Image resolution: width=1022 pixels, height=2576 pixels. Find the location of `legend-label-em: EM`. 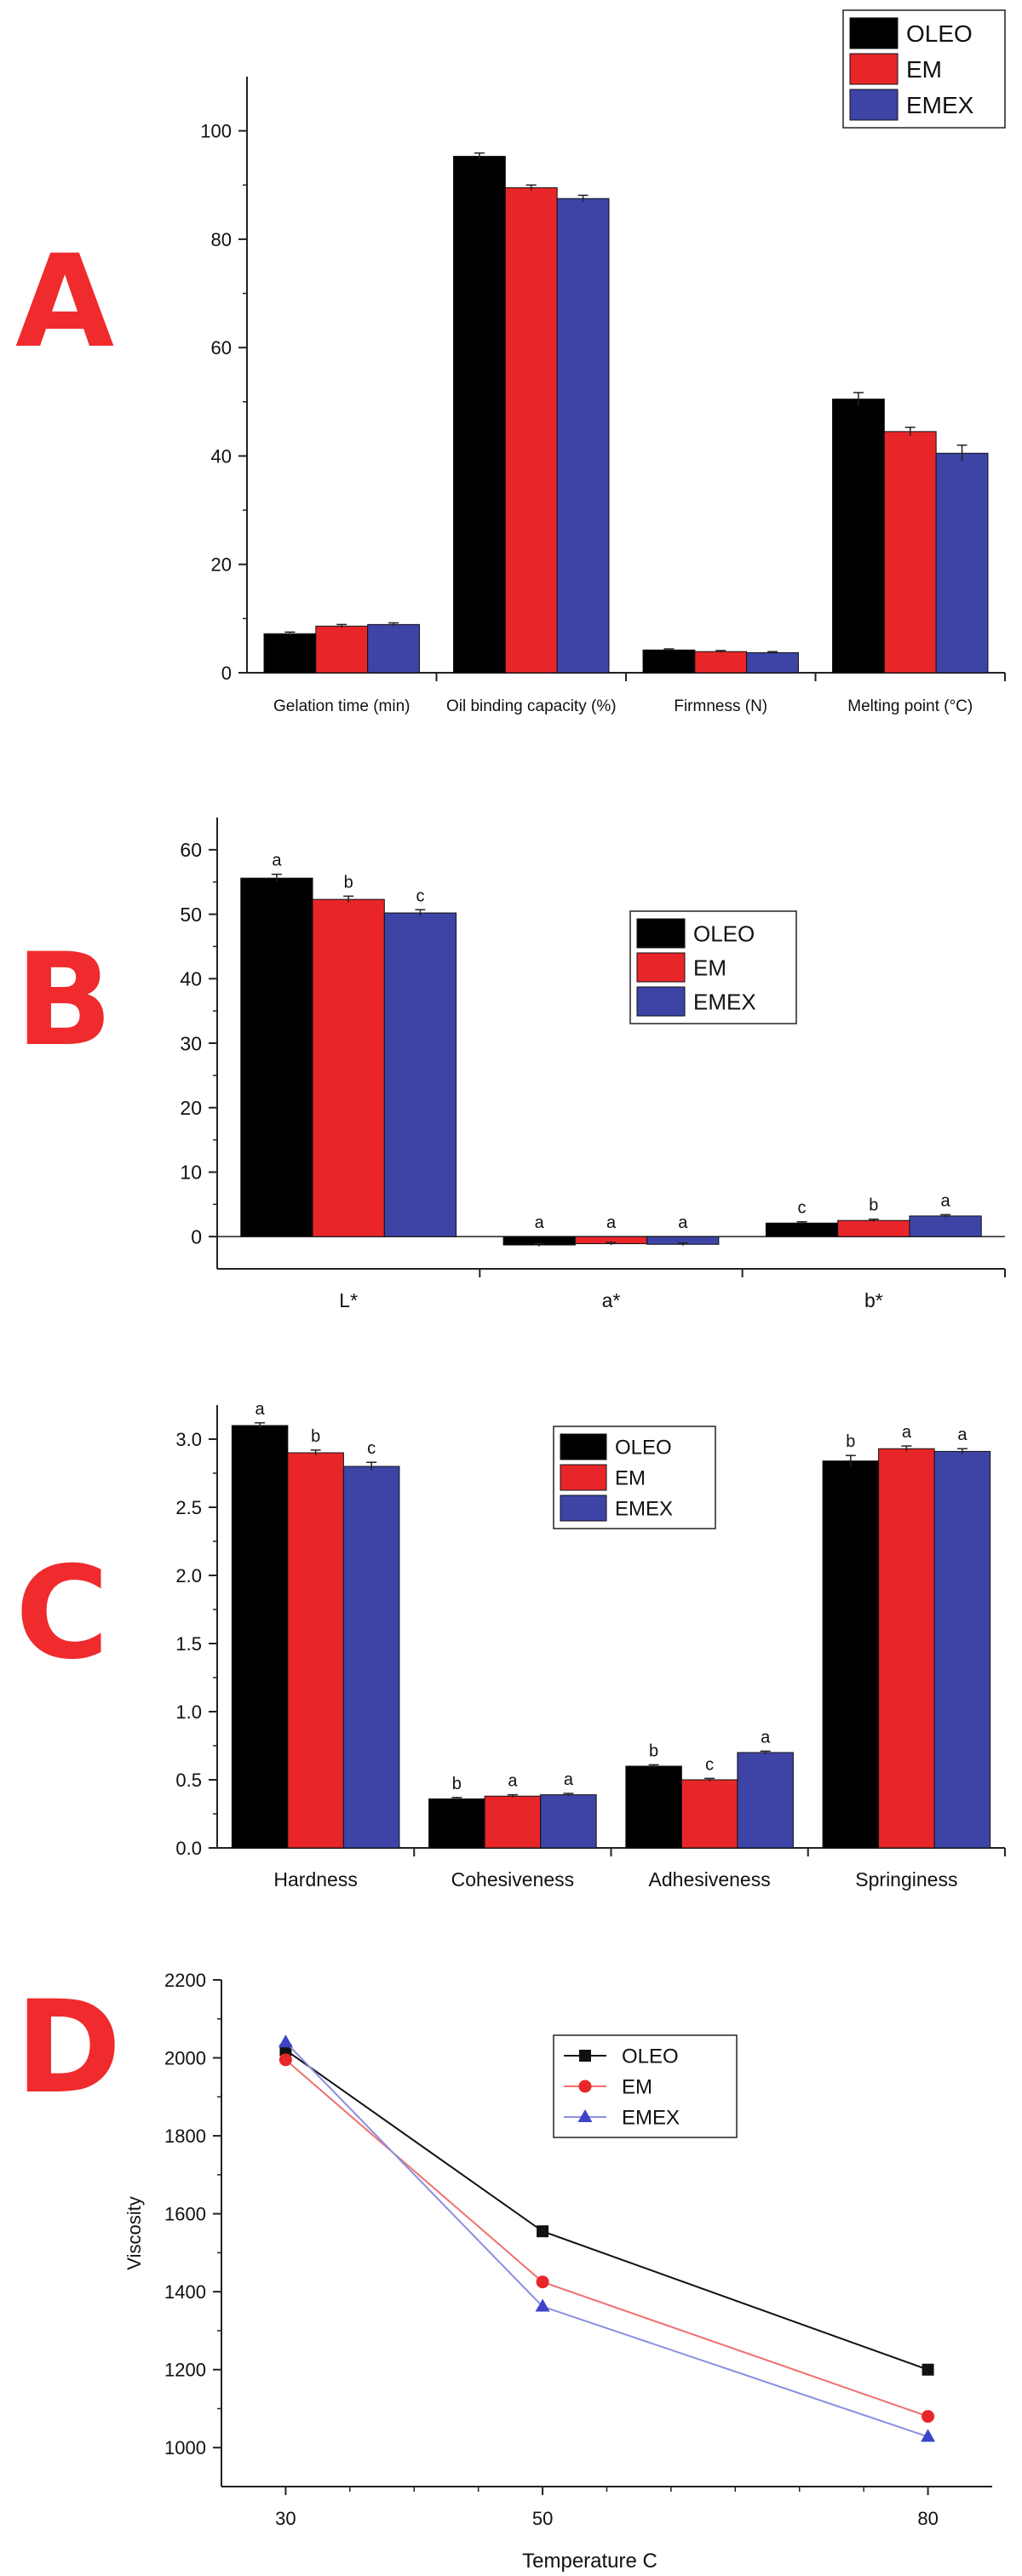

legend-label-em: EM is located at coordinates (924, 69).